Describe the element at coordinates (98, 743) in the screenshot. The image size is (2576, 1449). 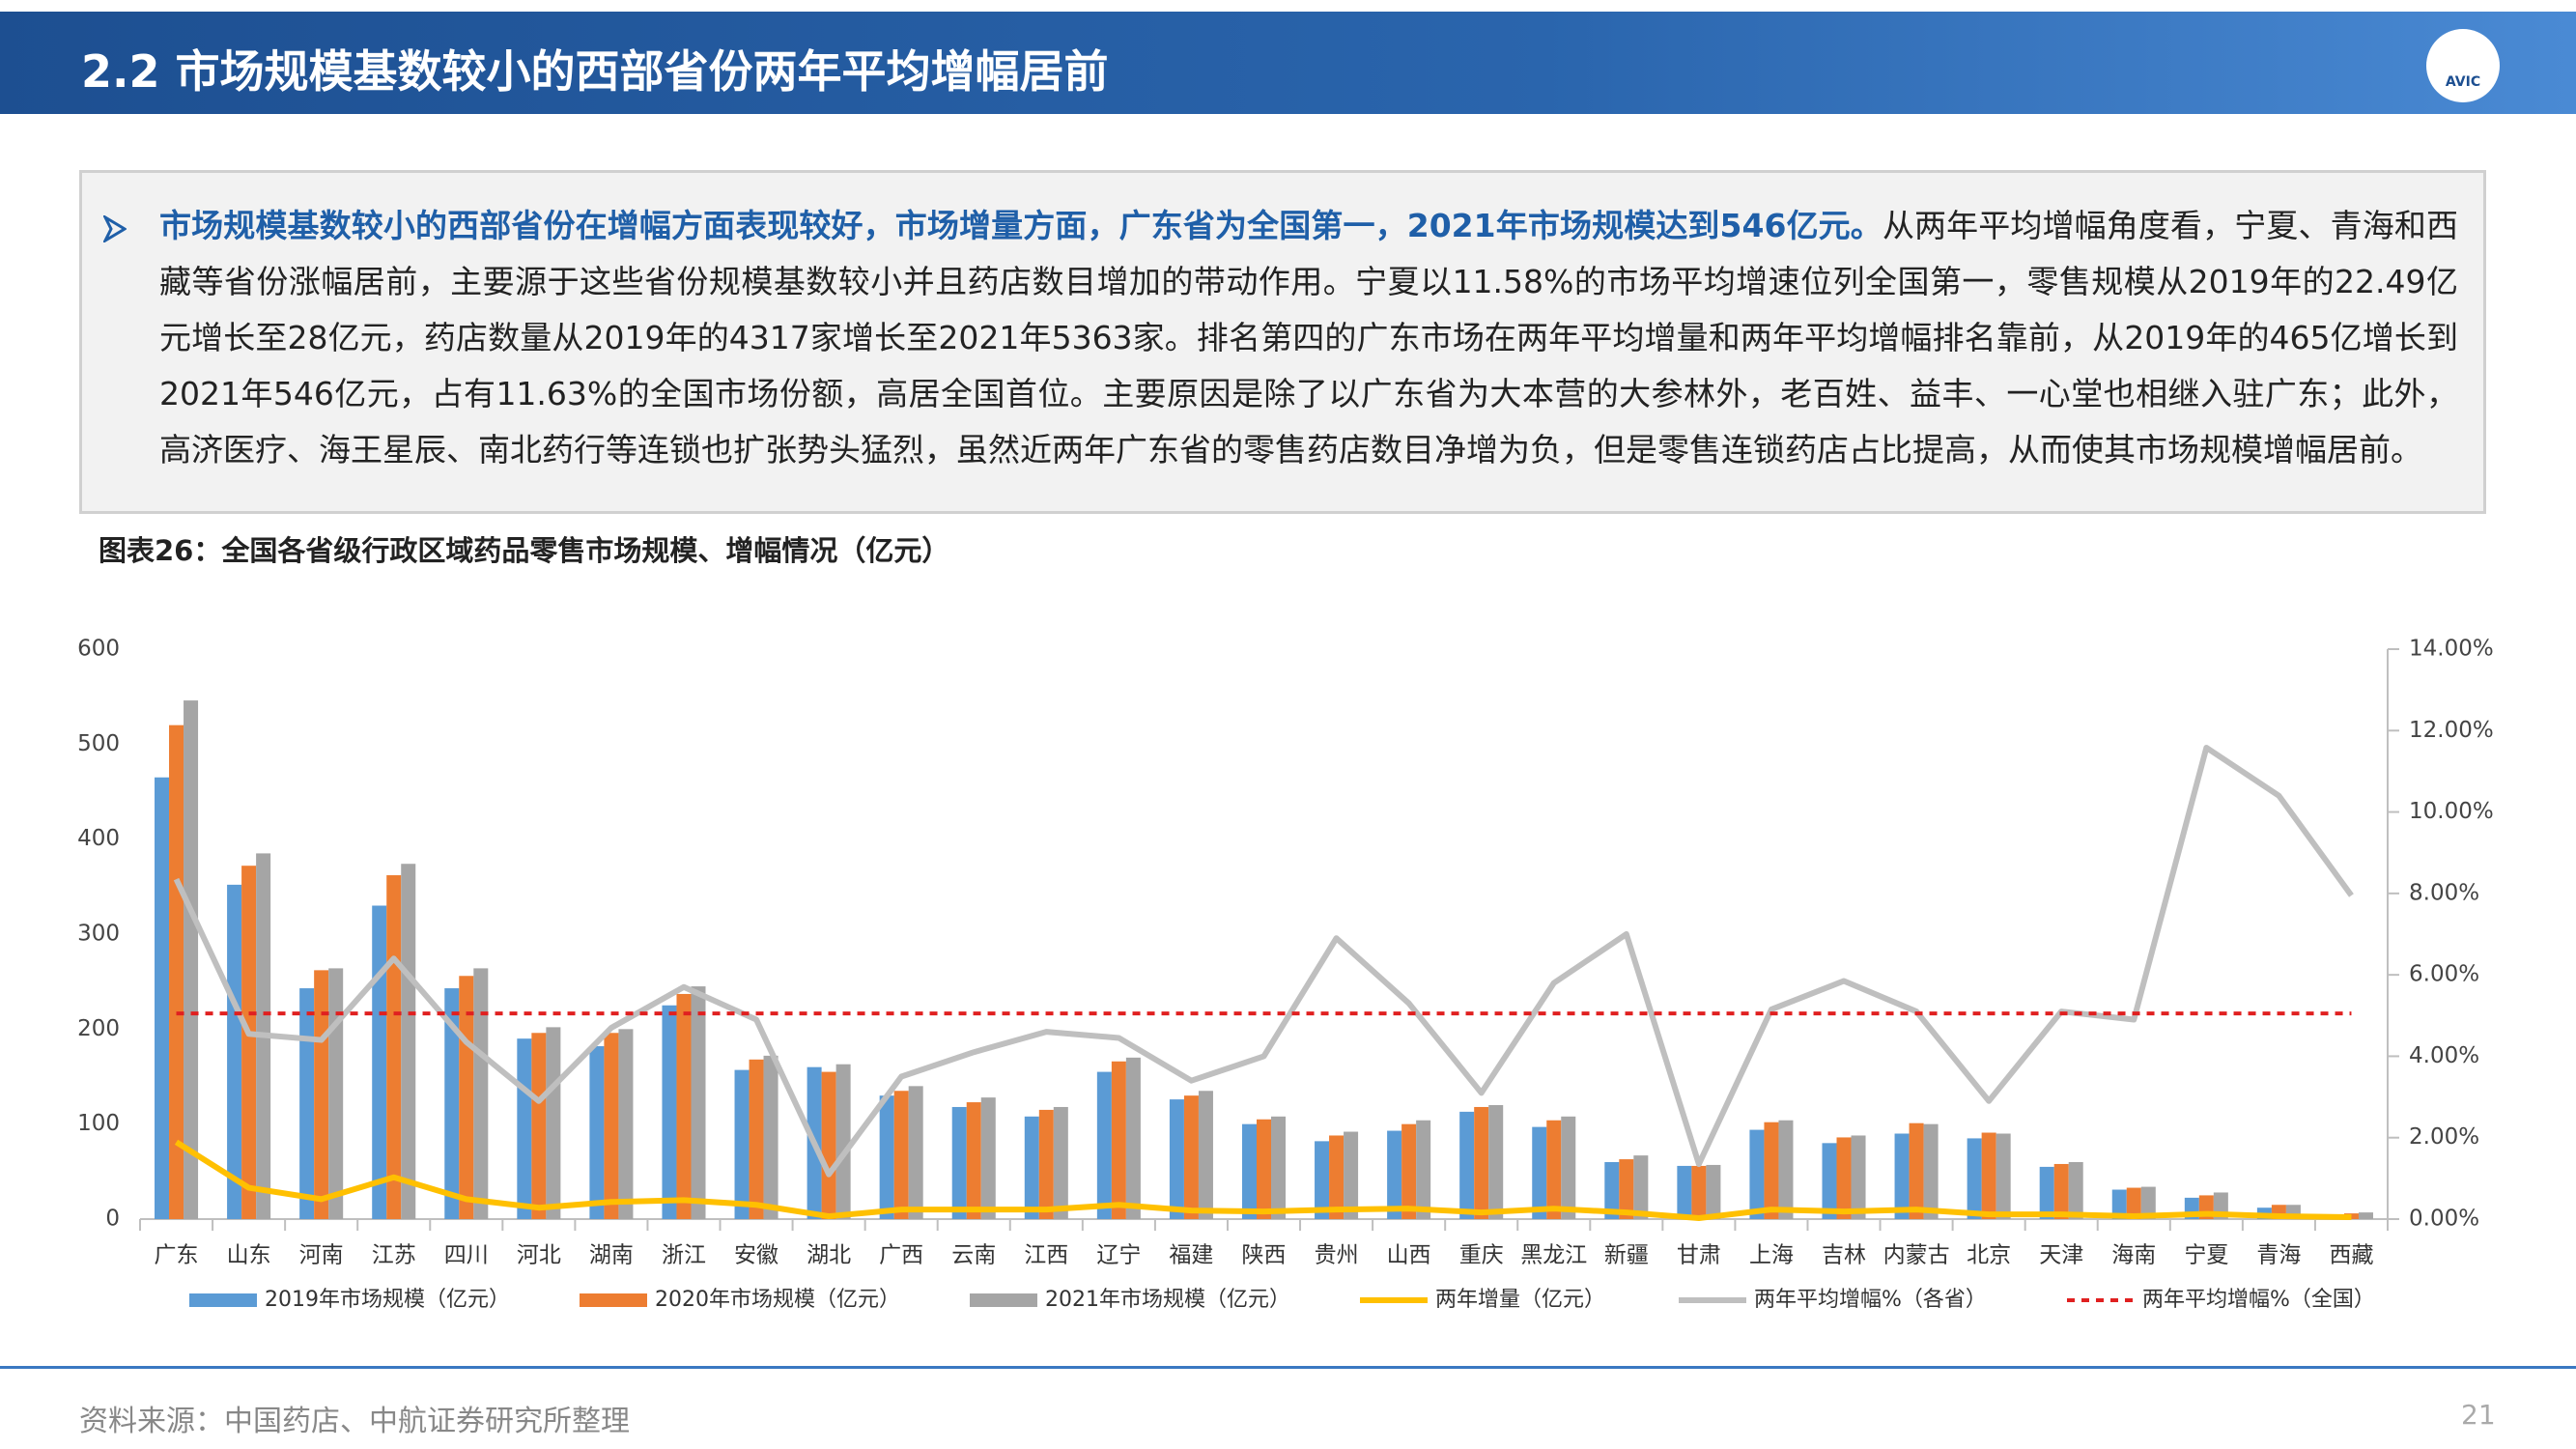
I see `y-tick-label: 500` at that location.